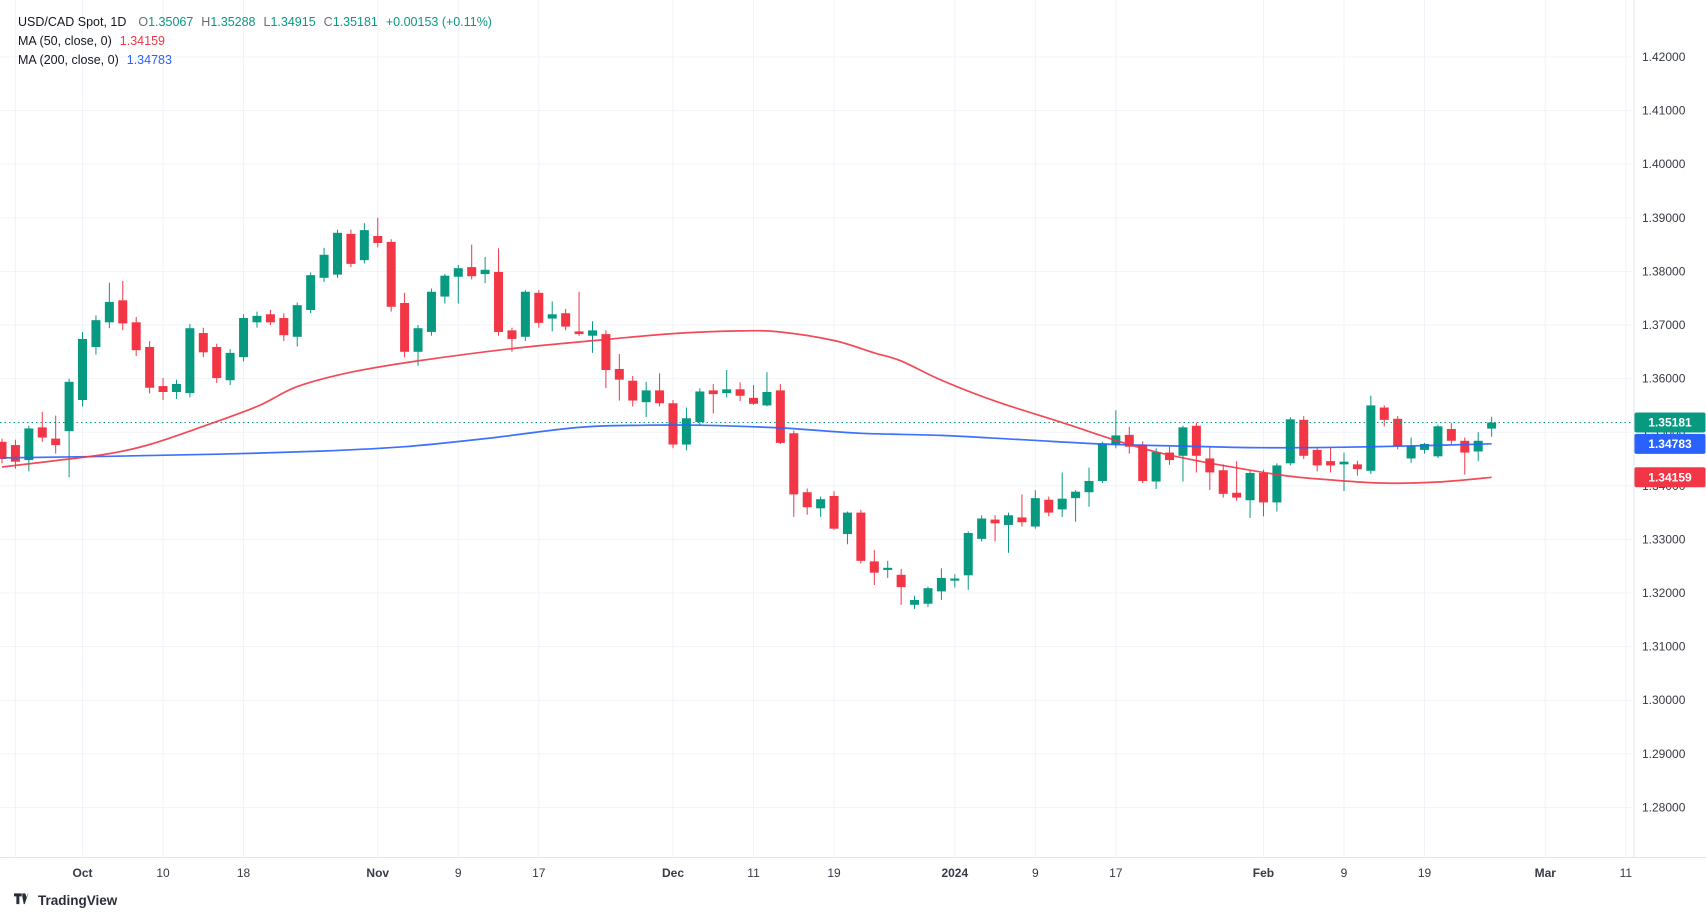 The width and height of the screenshot is (1706, 921). Describe the element at coordinates (746, 407) in the screenshot. I see `ma50-line` at that location.